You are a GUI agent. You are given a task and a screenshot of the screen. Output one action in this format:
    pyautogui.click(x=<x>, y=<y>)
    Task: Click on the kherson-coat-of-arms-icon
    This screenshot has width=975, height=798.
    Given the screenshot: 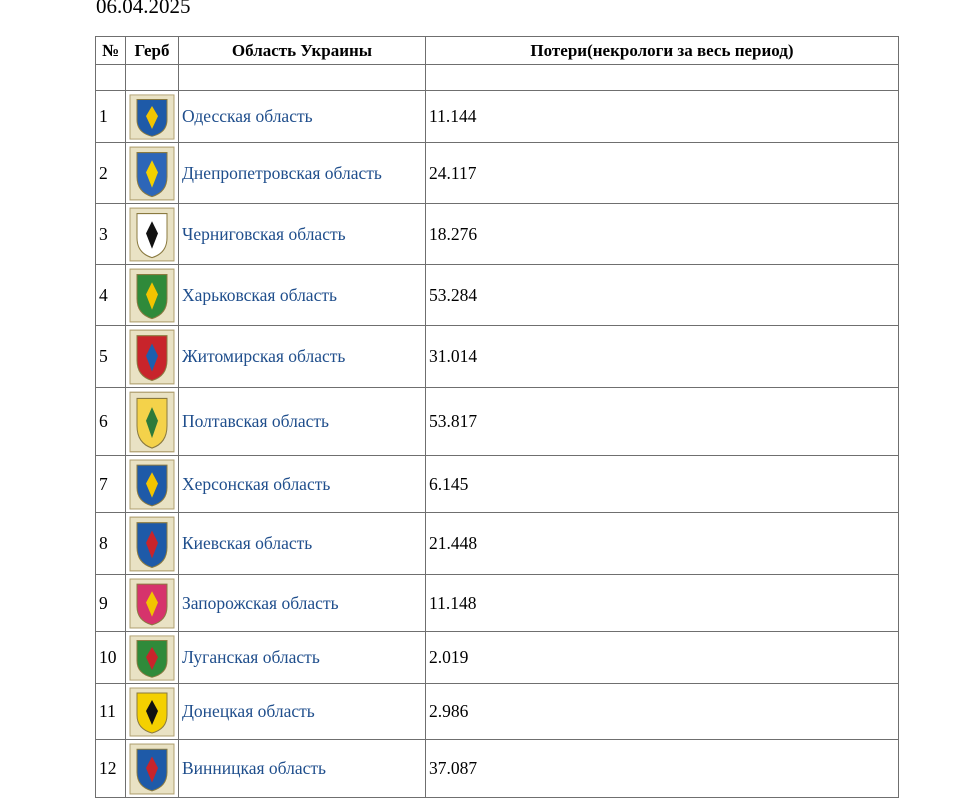 What is the action you would take?
    pyautogui.click(x=152, y=484)
    